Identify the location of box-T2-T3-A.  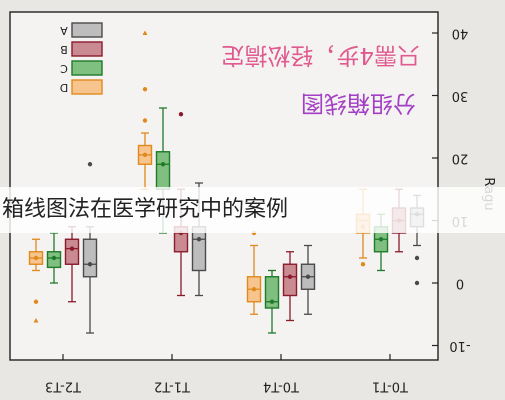
(90, 248).